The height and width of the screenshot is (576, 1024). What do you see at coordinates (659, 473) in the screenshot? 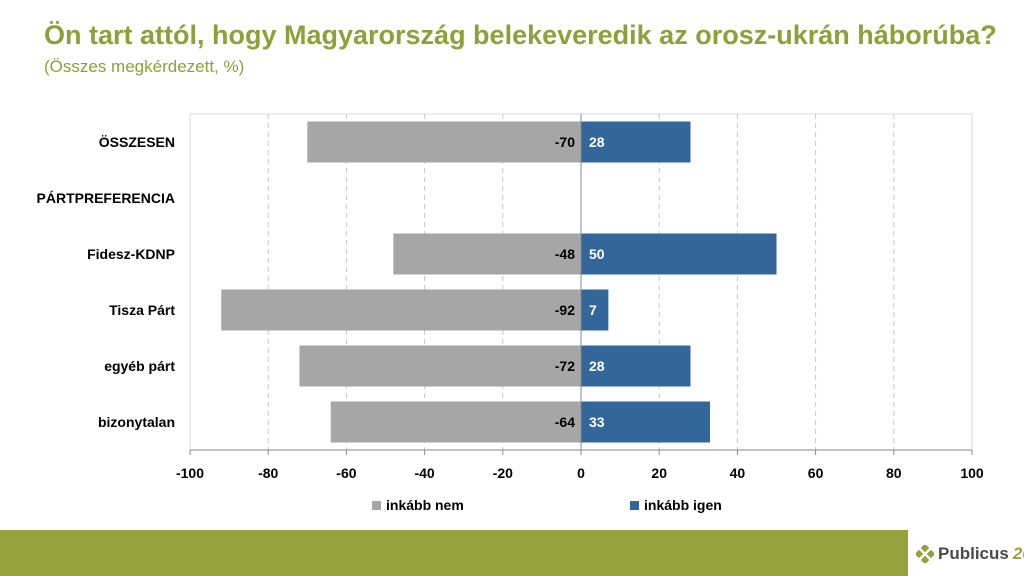
I see `x-tick-label: 20` at bounding box center [659, 473].